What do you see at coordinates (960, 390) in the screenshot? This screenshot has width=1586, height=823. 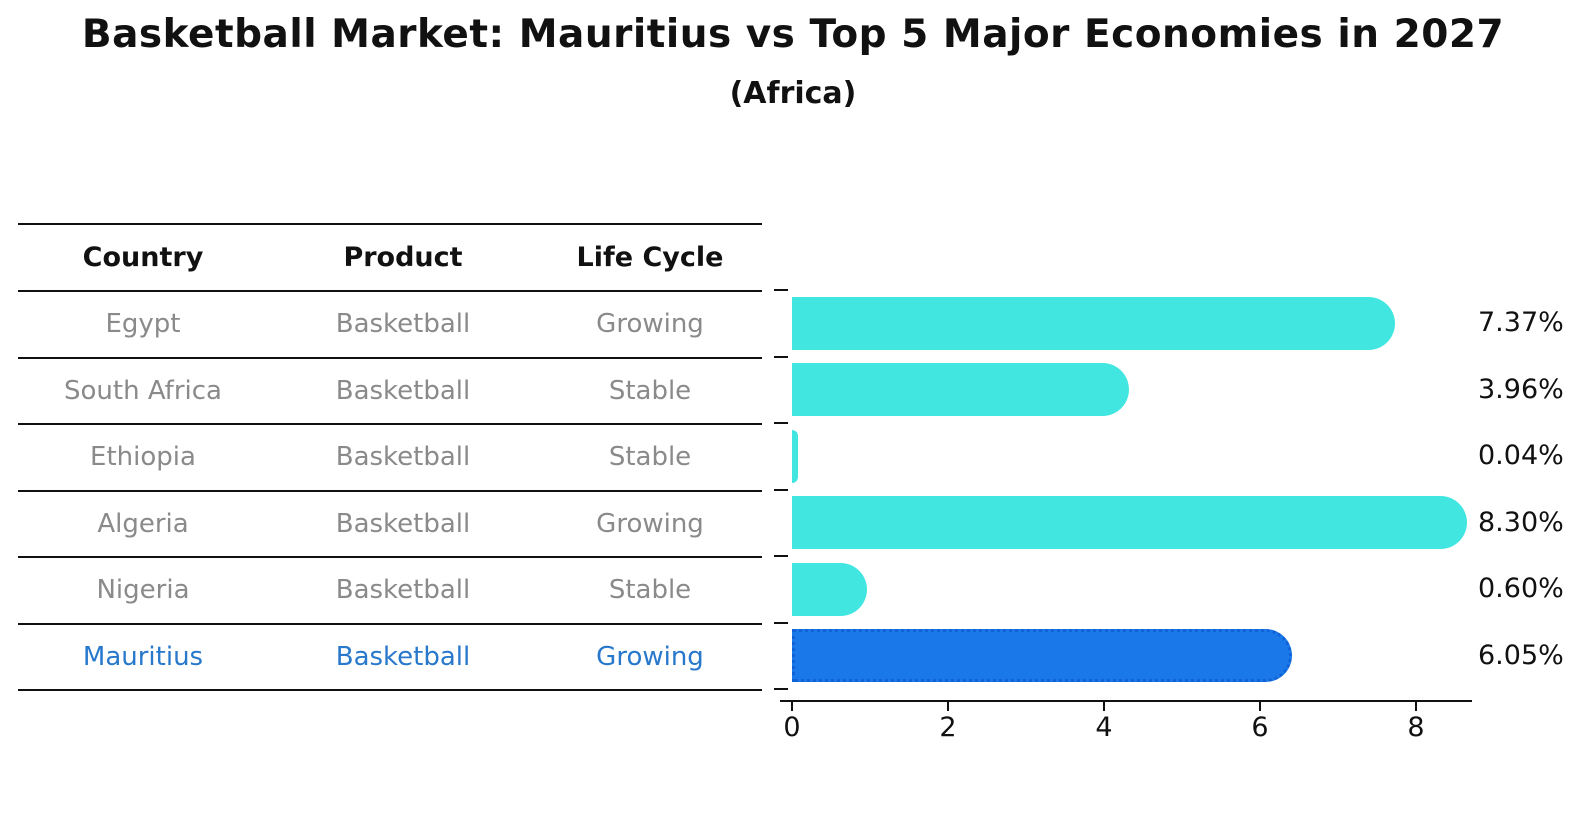 I see `bar-south-africa` at bounding box center [960, 390].